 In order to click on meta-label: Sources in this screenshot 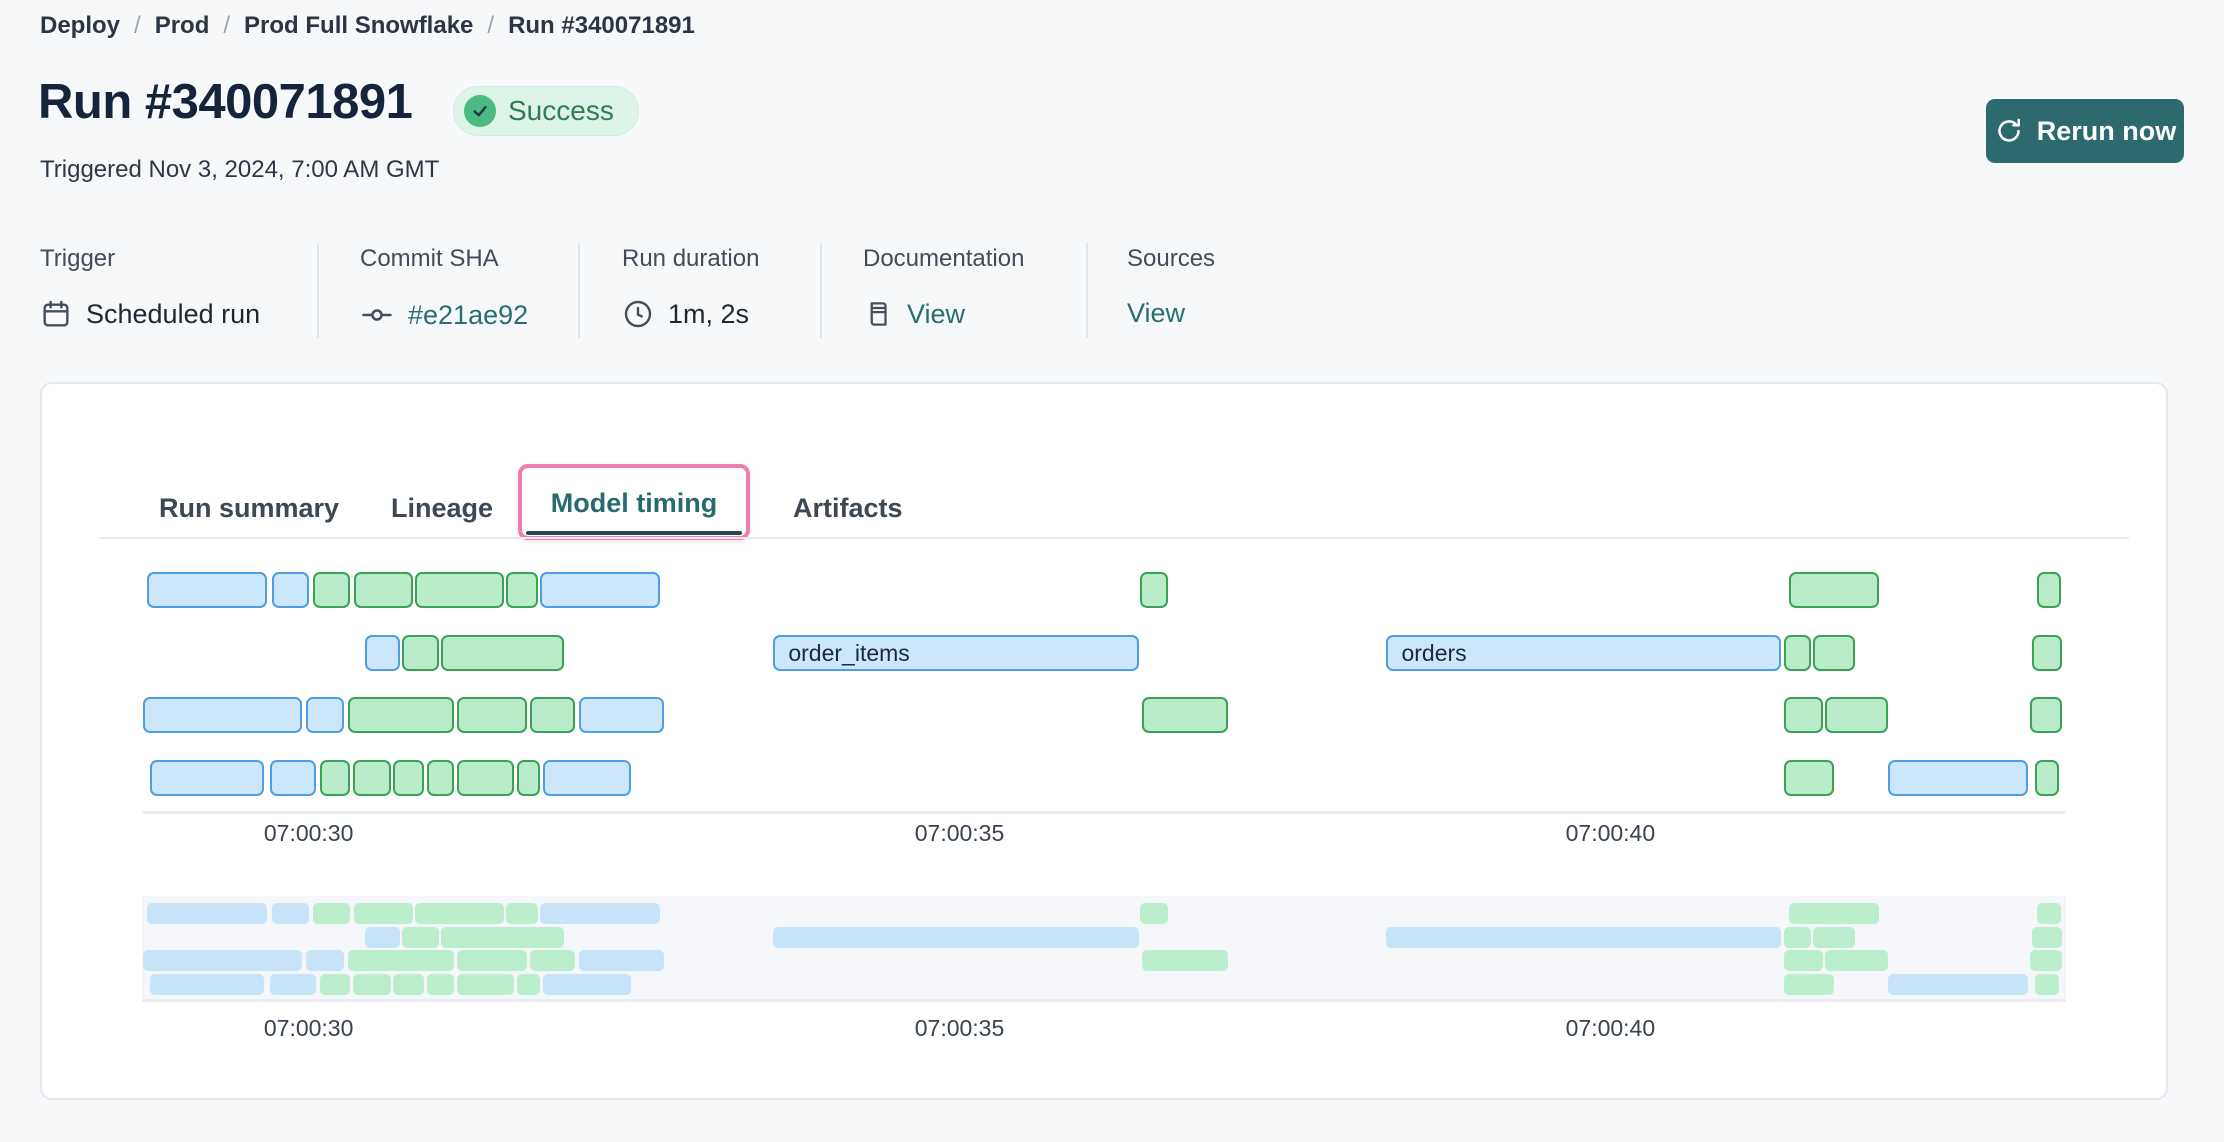, I will do `click(1171, 258)`.